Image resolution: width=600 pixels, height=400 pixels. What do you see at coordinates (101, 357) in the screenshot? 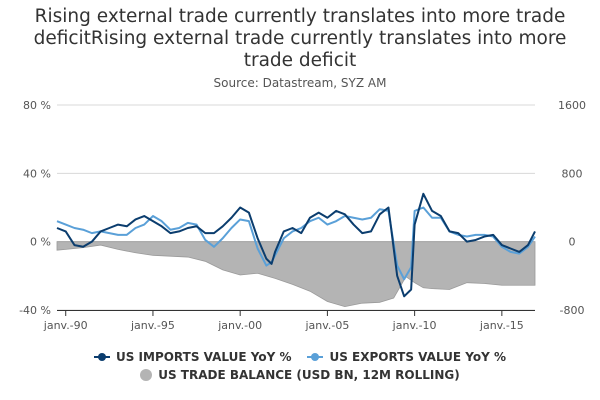
I see `legend-swatch-imports` at bounding box center [101, 357].